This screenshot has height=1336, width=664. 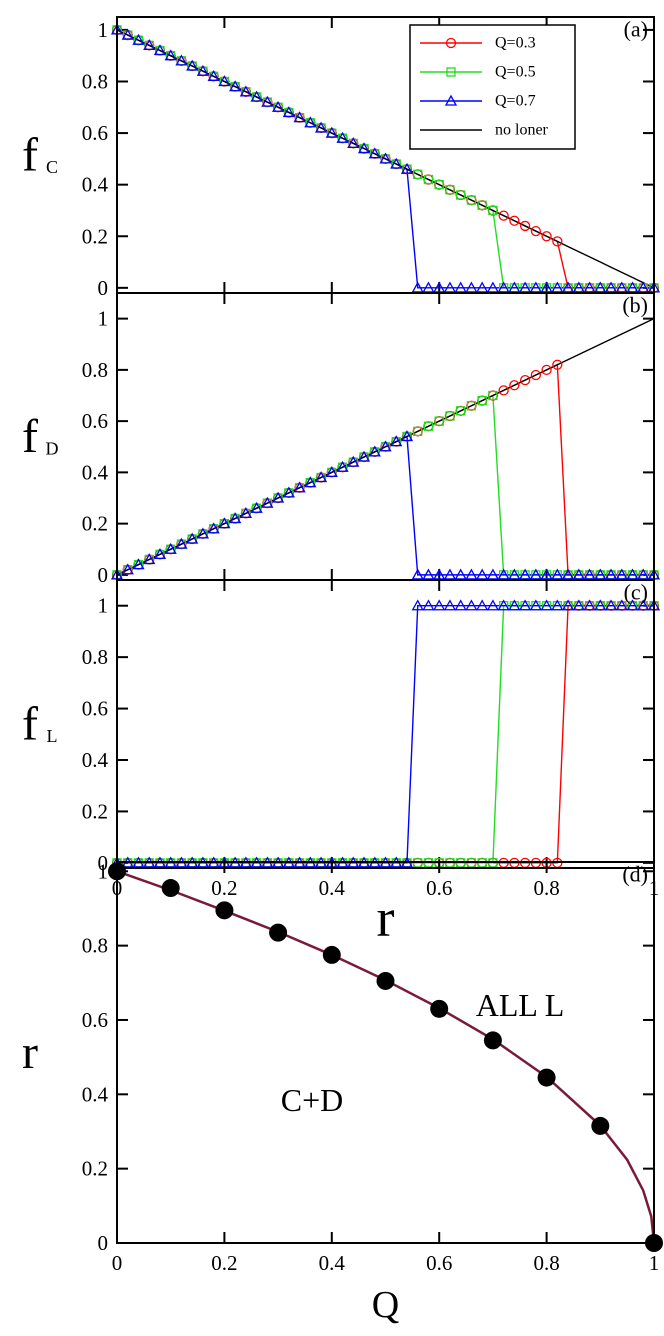 What do you see at coordinates (95, 81) in the screenshot?
I see `y-tick-label: 0.8` at bounding box center [95, 81].